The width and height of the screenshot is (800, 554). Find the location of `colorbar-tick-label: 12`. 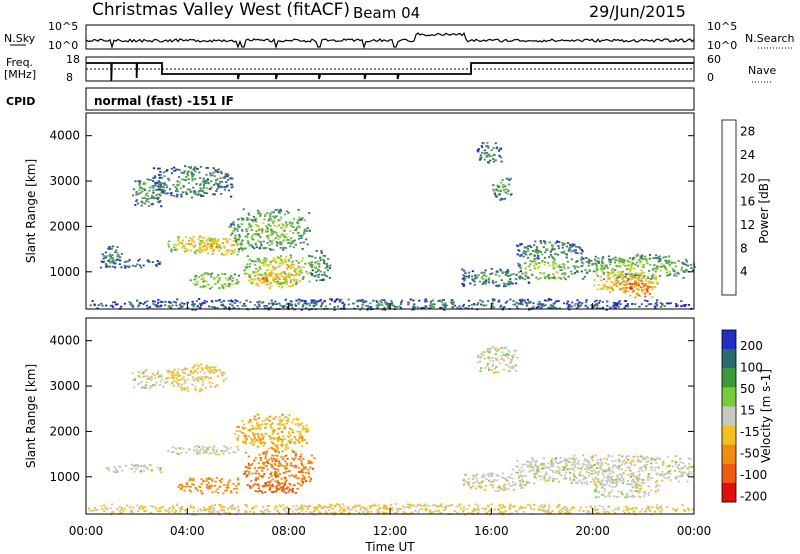

colorbar-tick-label: 12 is located at coordinates (747, 225).